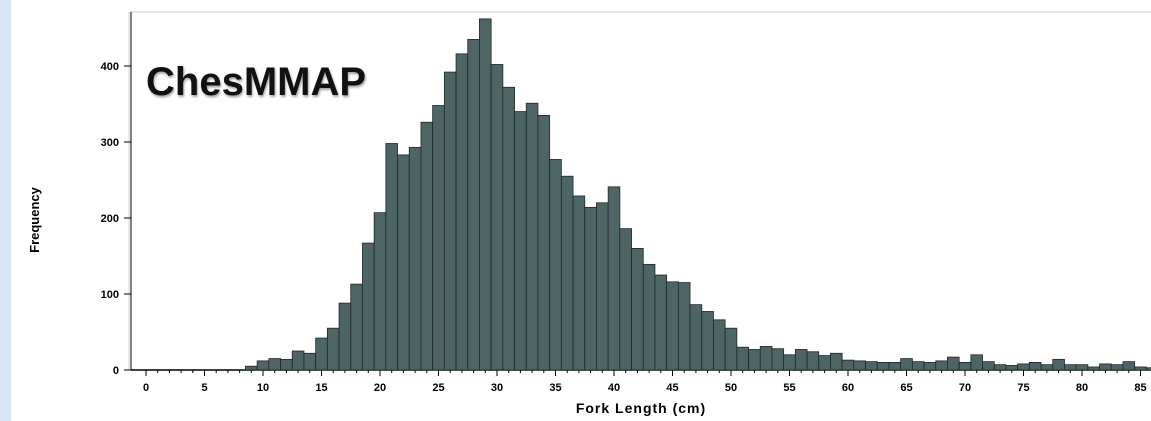  I want to click on x-tick-label: 65, so click(906, 388).